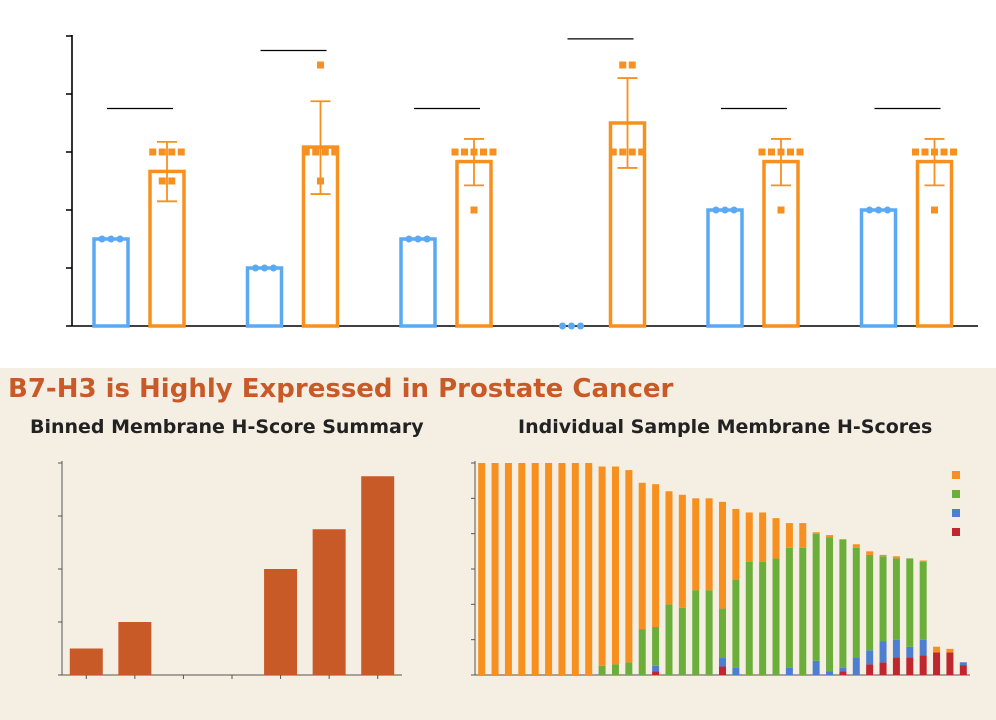  What do you see at coordinates (227, 427) in the screenshot?
I see `binned-chart-title: Binned Membrane H-Score Summary` at bounding box center [227, 427].